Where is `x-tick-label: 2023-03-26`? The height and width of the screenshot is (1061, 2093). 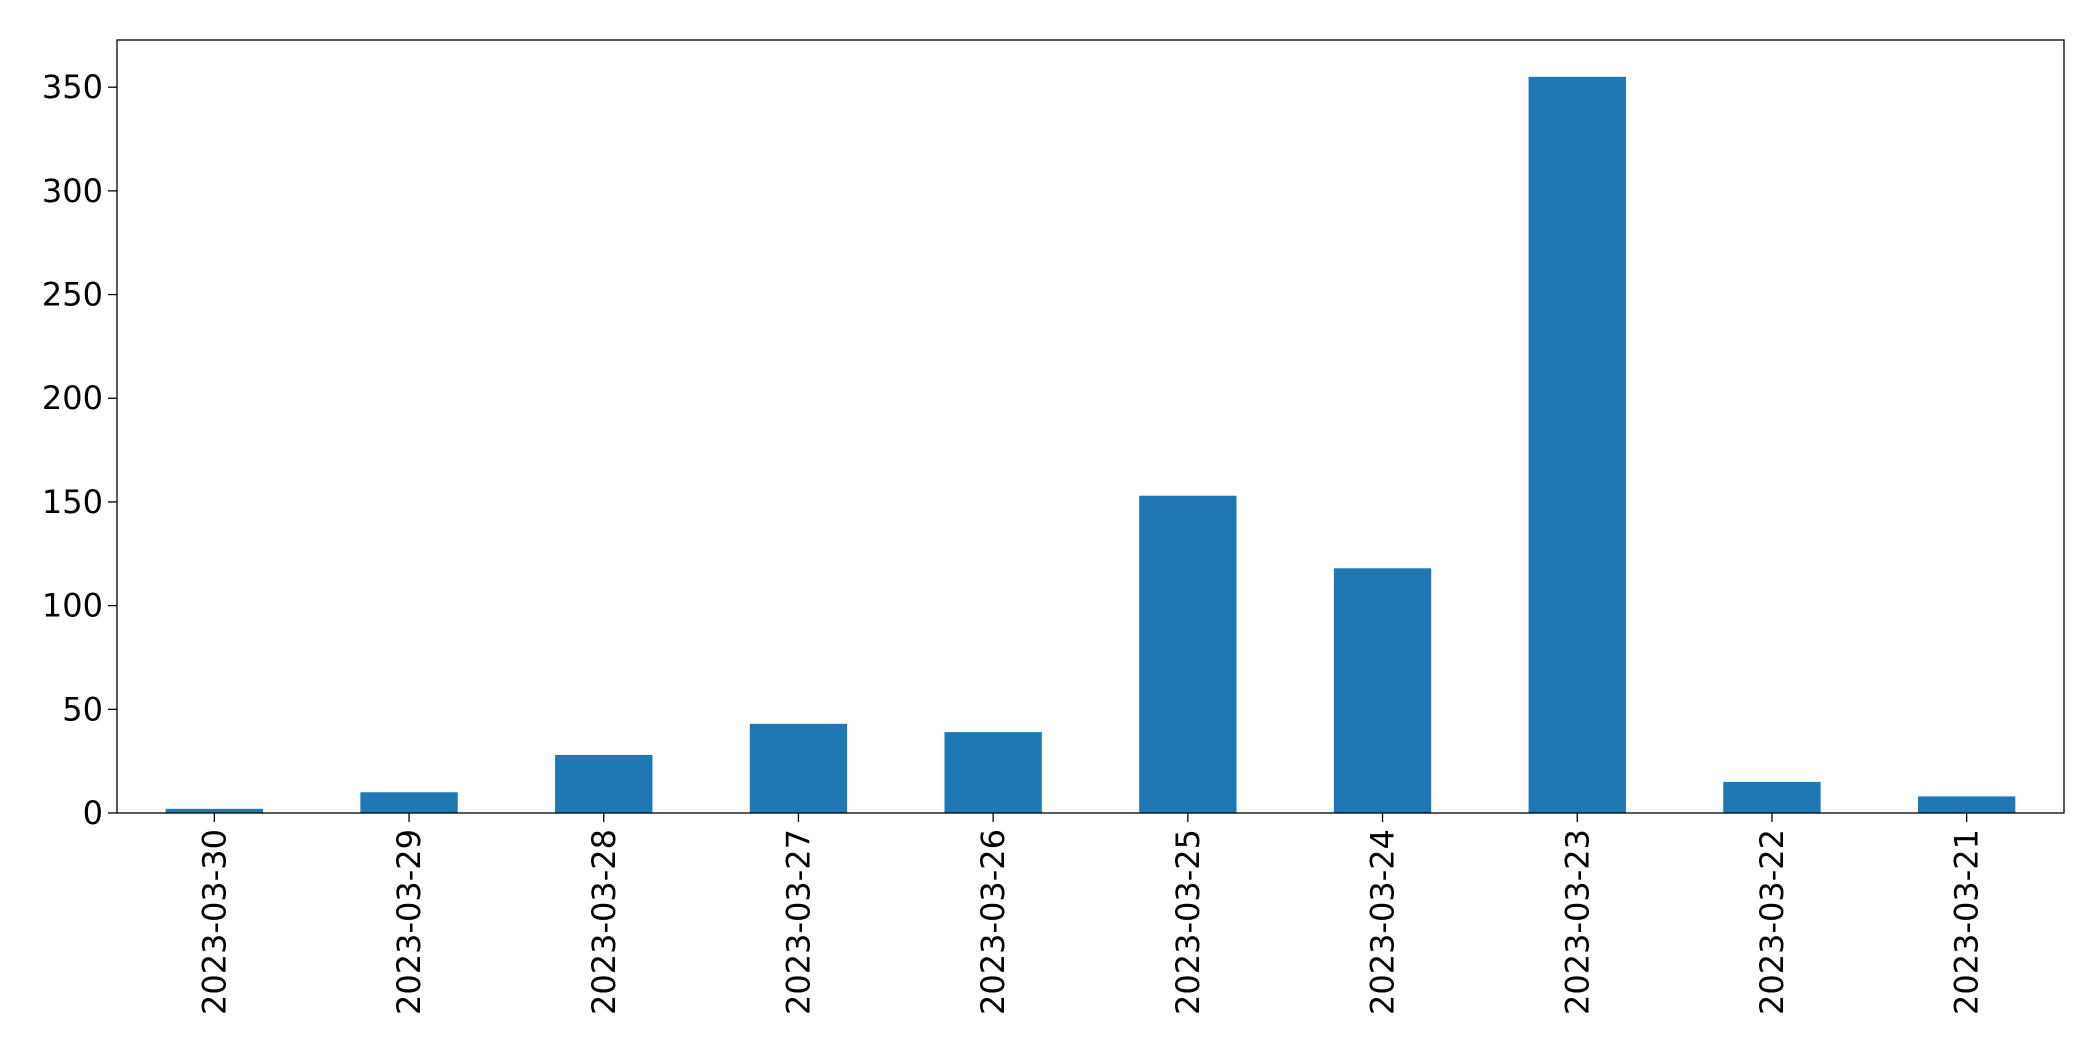
x-tick-label: 2023-03-26 is located at coordinates (993, 922).